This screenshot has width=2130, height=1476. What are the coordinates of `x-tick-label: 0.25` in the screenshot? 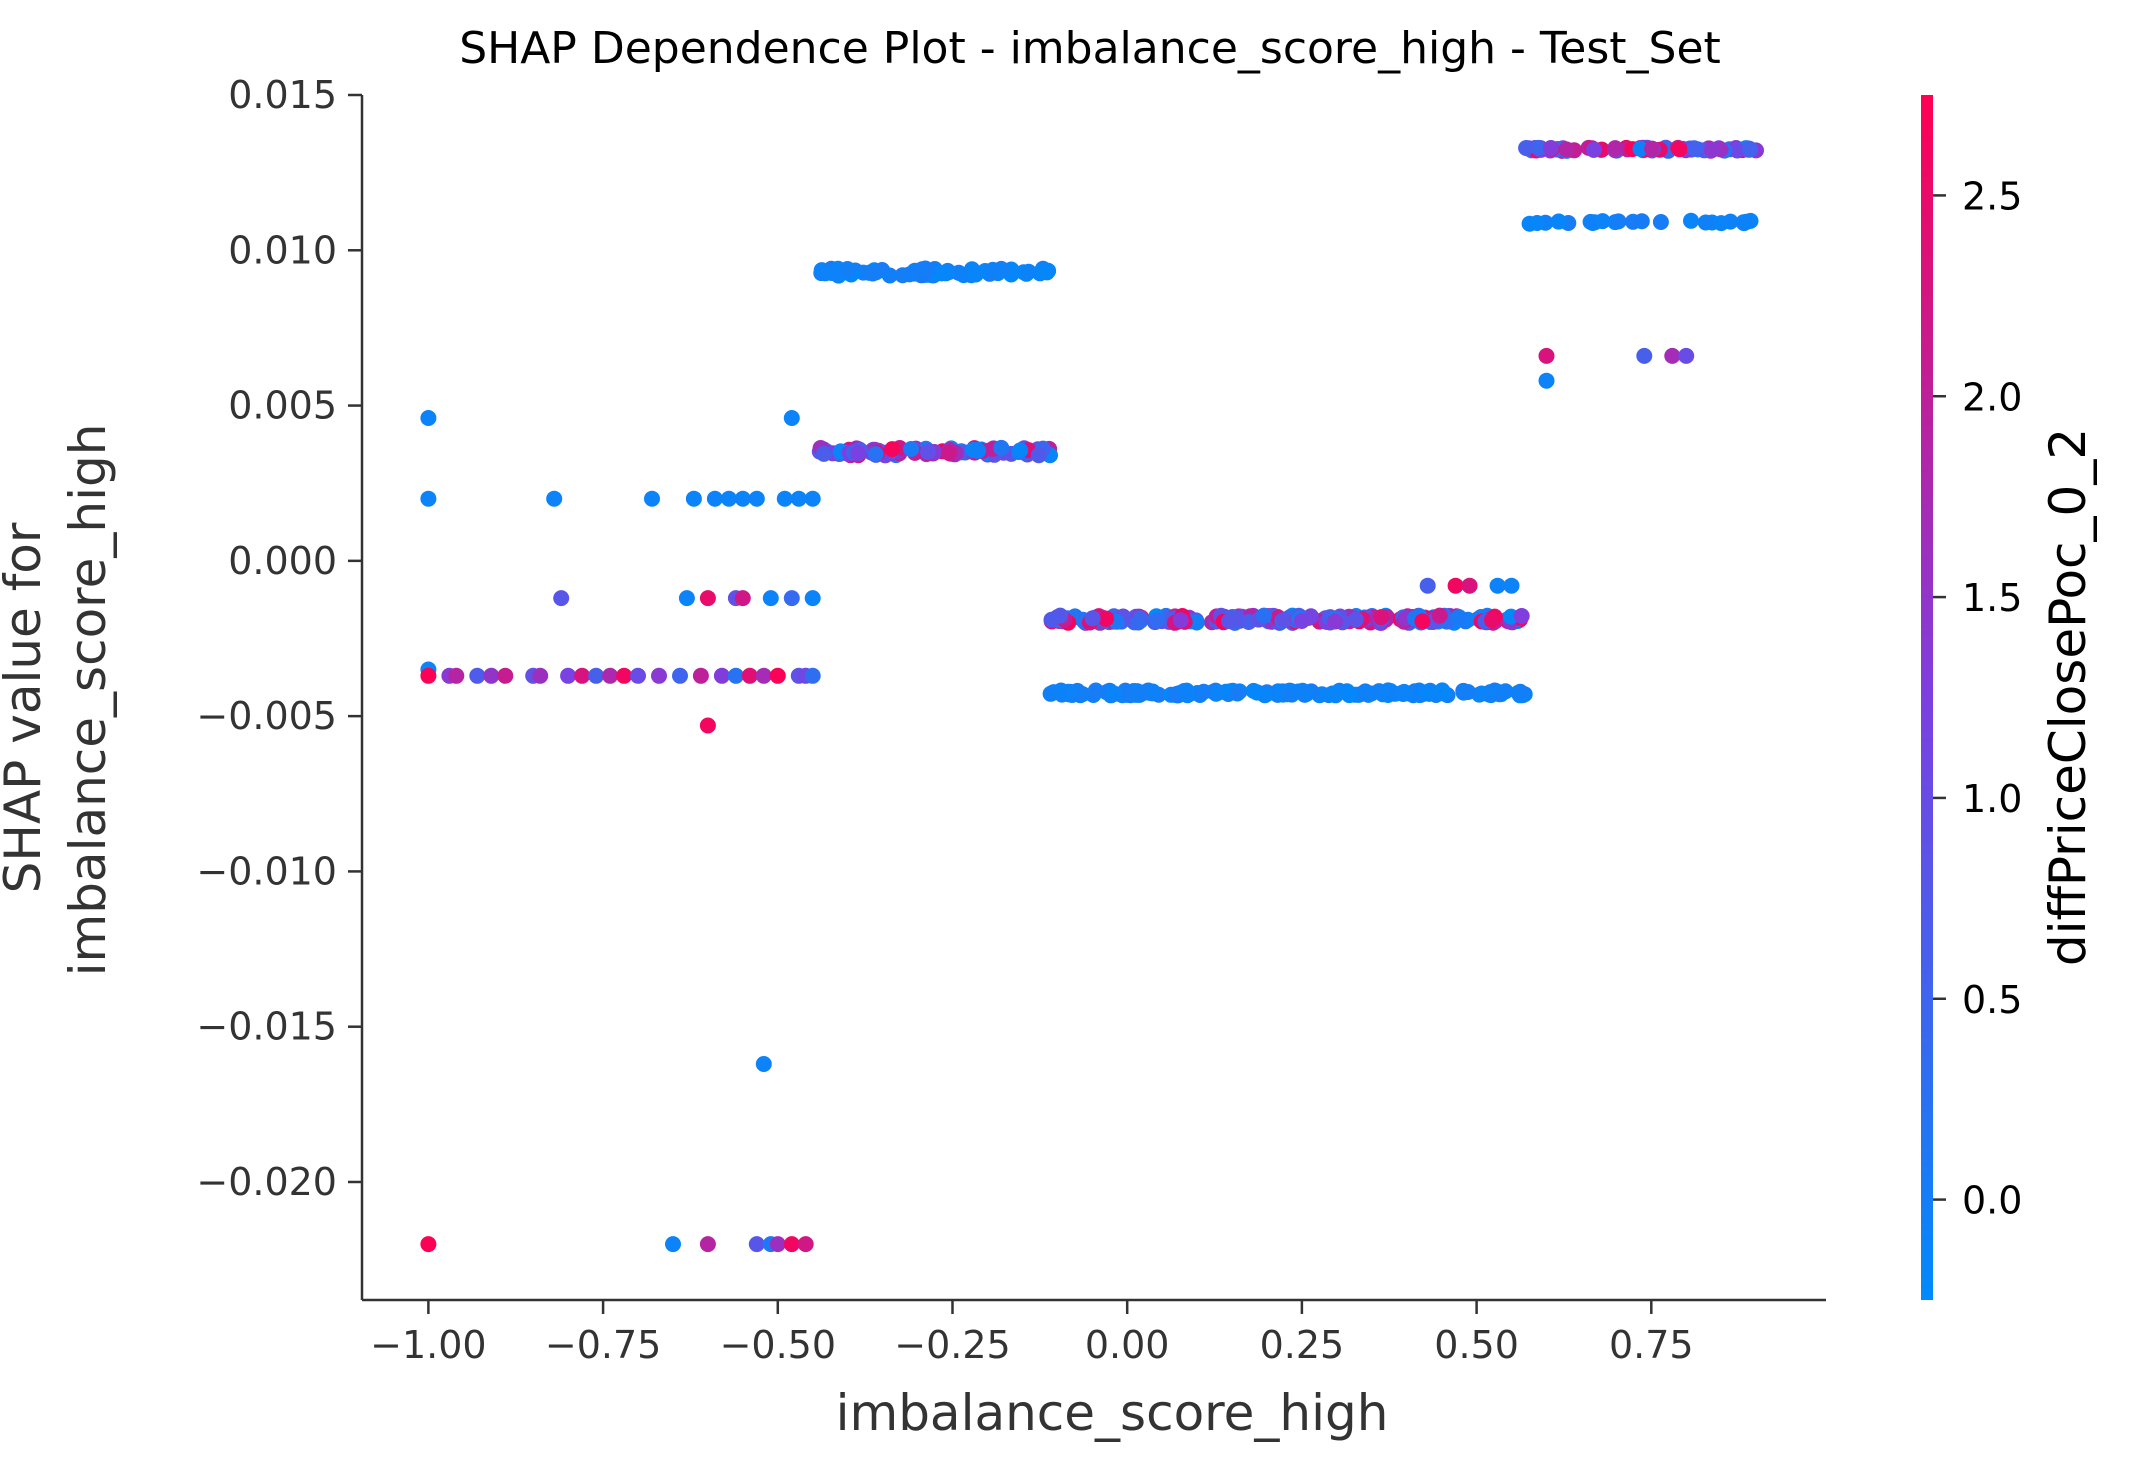 It's located at (1302, 1345).